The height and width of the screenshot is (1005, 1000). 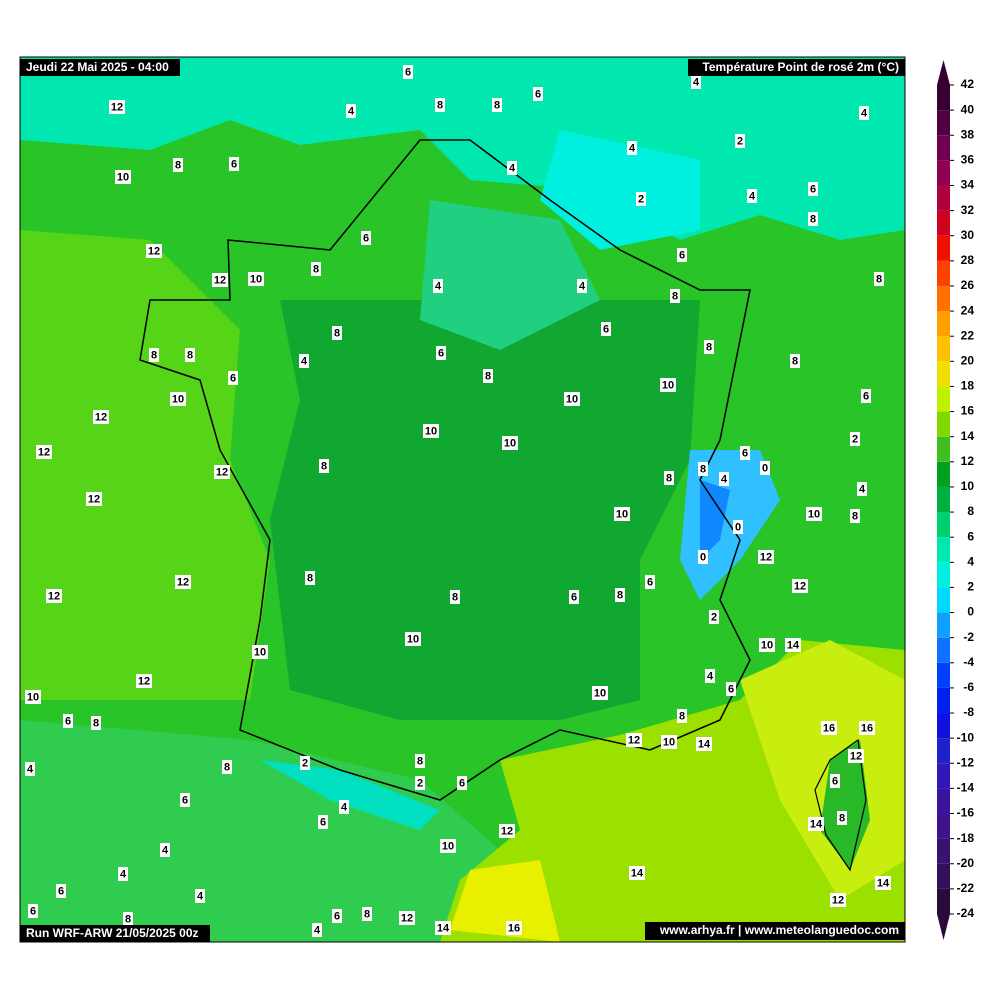 I want to click on colorbar-tick-label: 6, so click(x=970, y=536).